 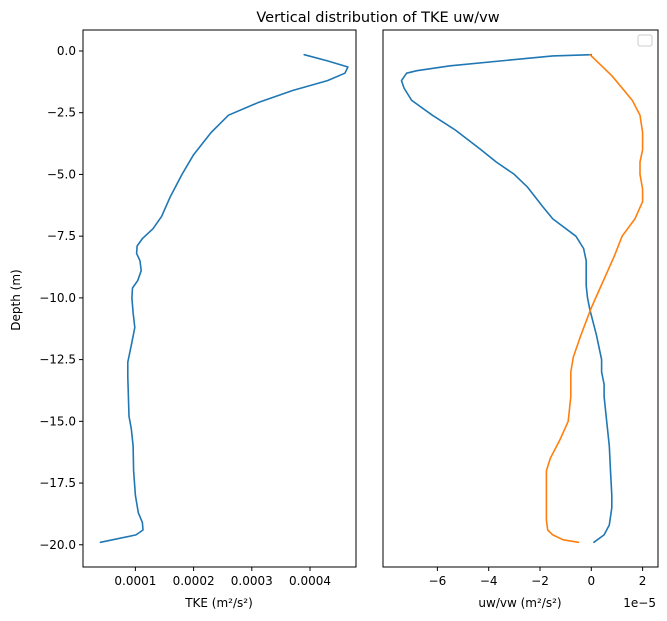 What do you see at coordinates (57, 545) in the screenshot?
I see `y-tick-label: −20.0` at bounding box center [57, 545].